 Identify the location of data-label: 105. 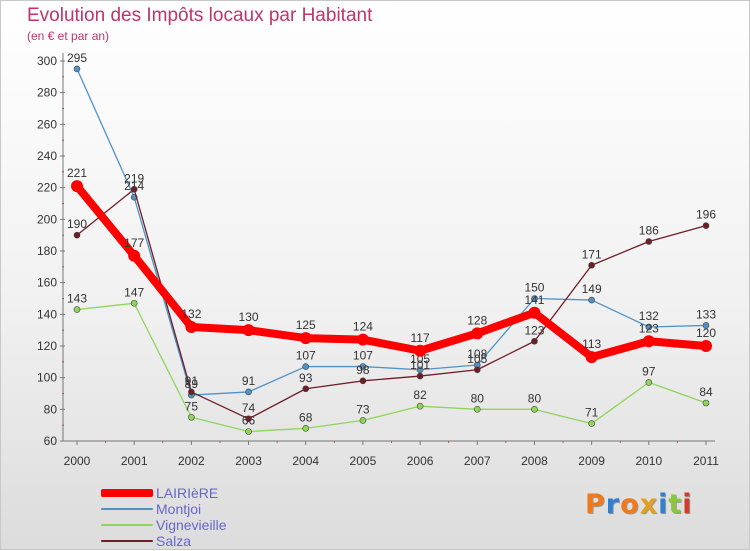
(420, 359).